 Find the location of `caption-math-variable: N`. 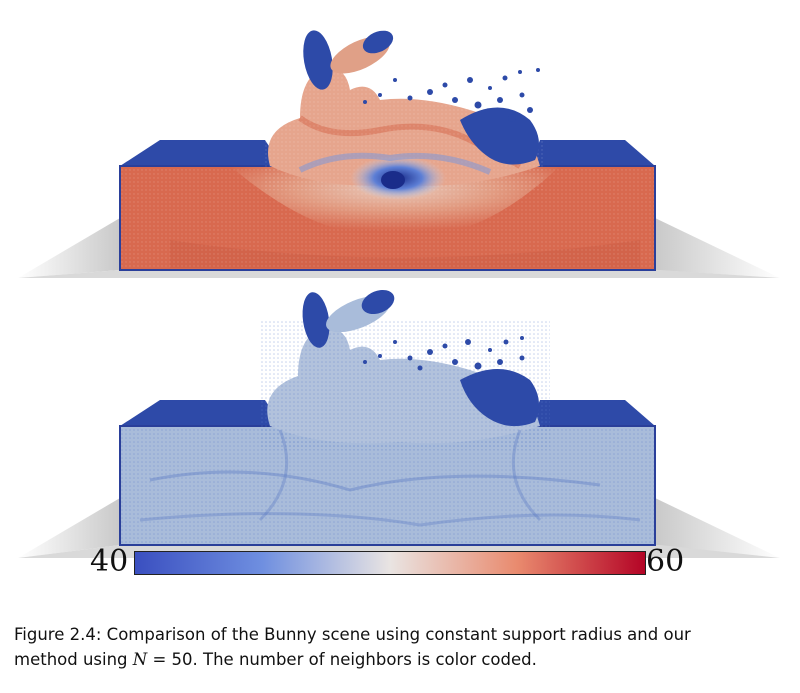

caption-math-variable: N is located at coordinates (140, 659).